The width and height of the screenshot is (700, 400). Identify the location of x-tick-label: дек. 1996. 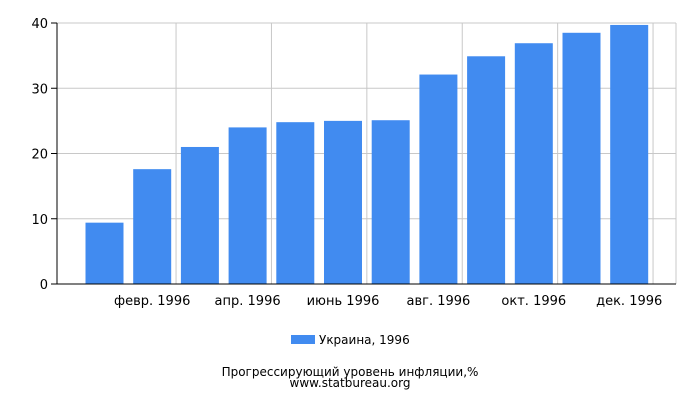
(629, 301).